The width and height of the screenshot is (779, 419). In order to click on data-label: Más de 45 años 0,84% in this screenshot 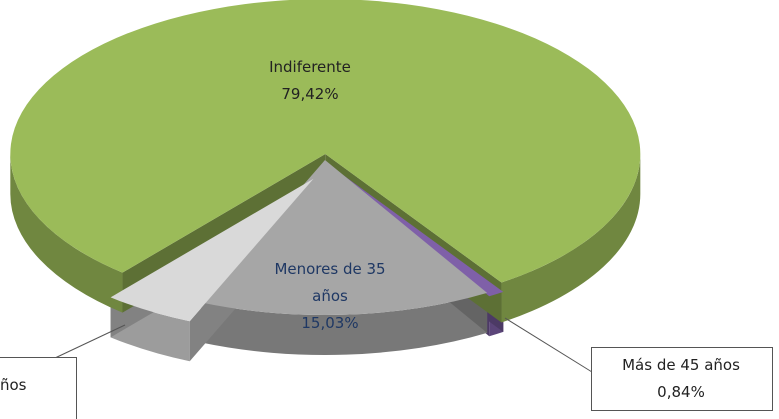, I will do `click(681, 379)`.